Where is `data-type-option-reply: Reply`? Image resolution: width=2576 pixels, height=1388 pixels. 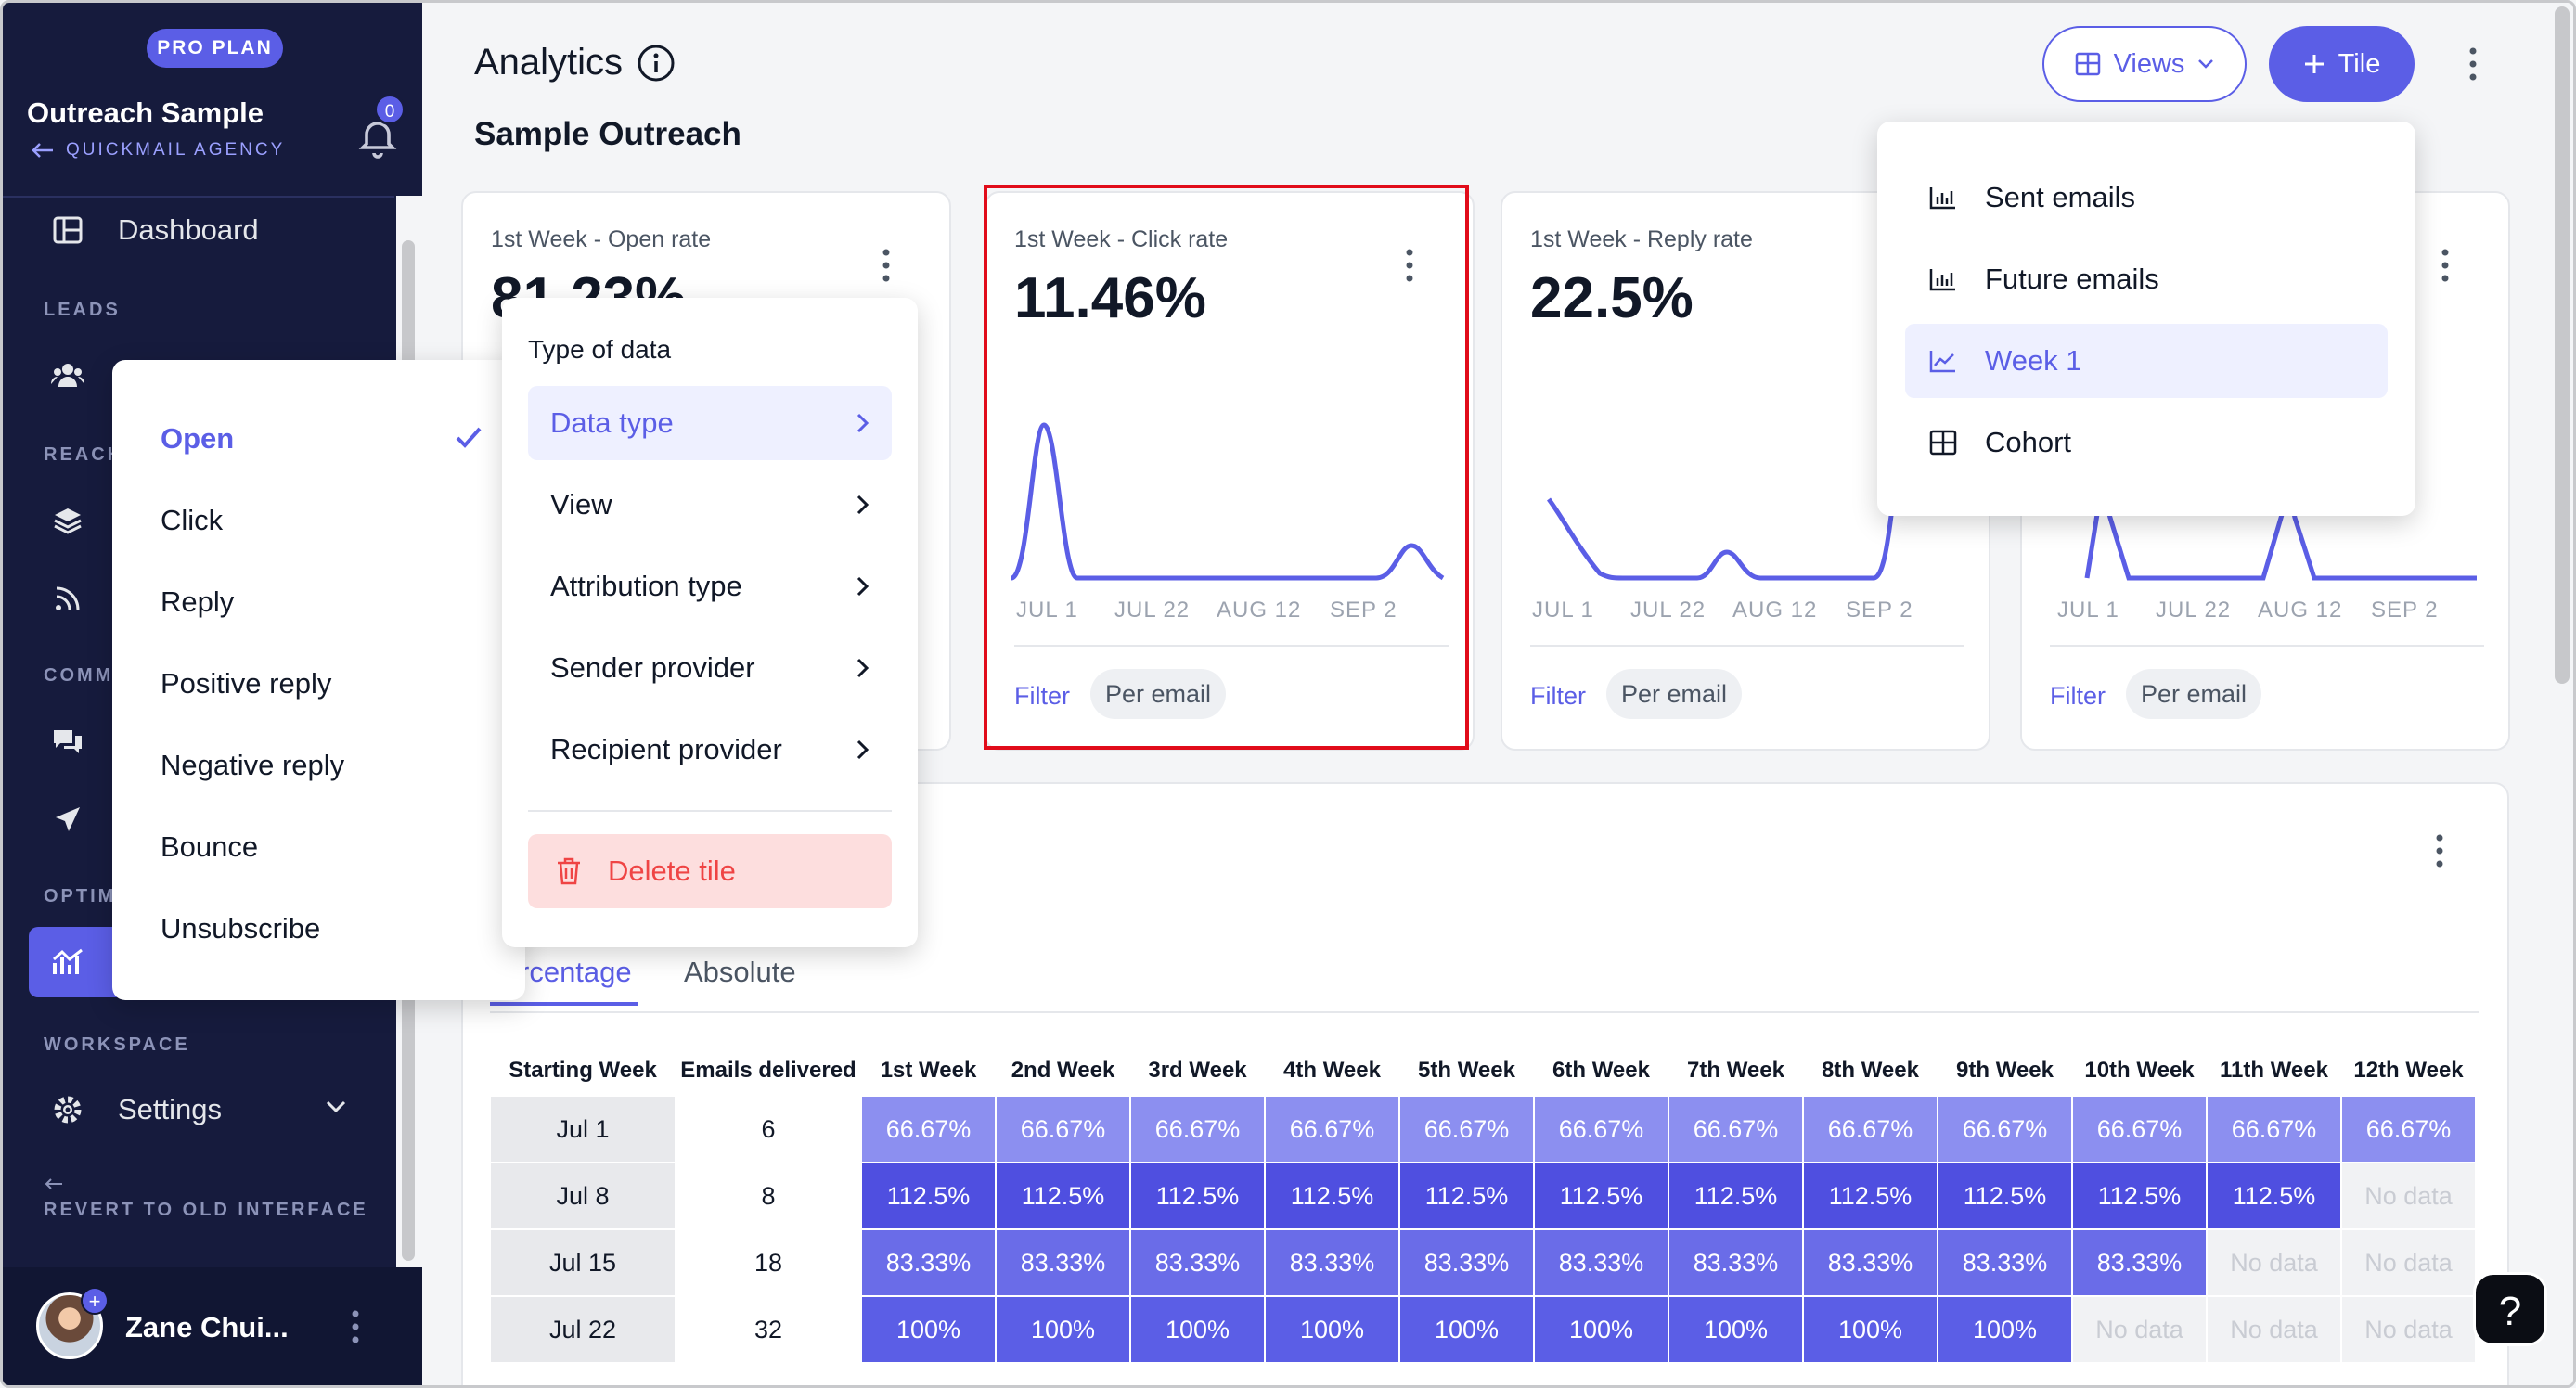 data-type-option-reply: Reply is located at coordinates (198, 602).